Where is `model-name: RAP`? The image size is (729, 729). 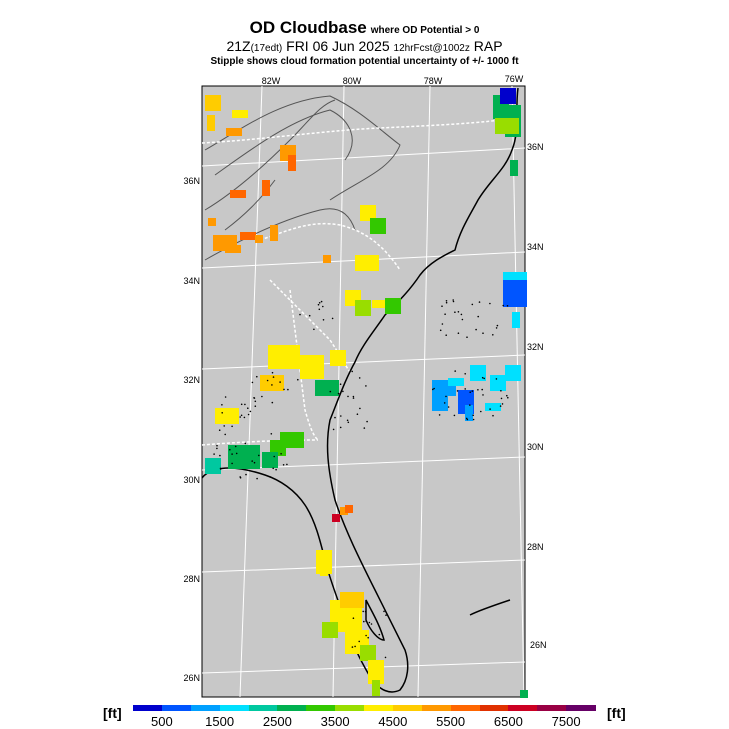
model-name: RAP is located at coordinates (488, 46).